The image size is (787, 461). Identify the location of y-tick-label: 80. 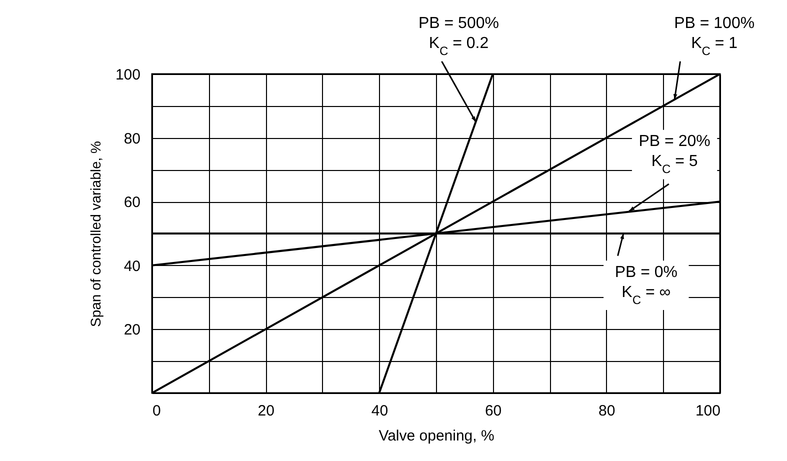
(132, 139).